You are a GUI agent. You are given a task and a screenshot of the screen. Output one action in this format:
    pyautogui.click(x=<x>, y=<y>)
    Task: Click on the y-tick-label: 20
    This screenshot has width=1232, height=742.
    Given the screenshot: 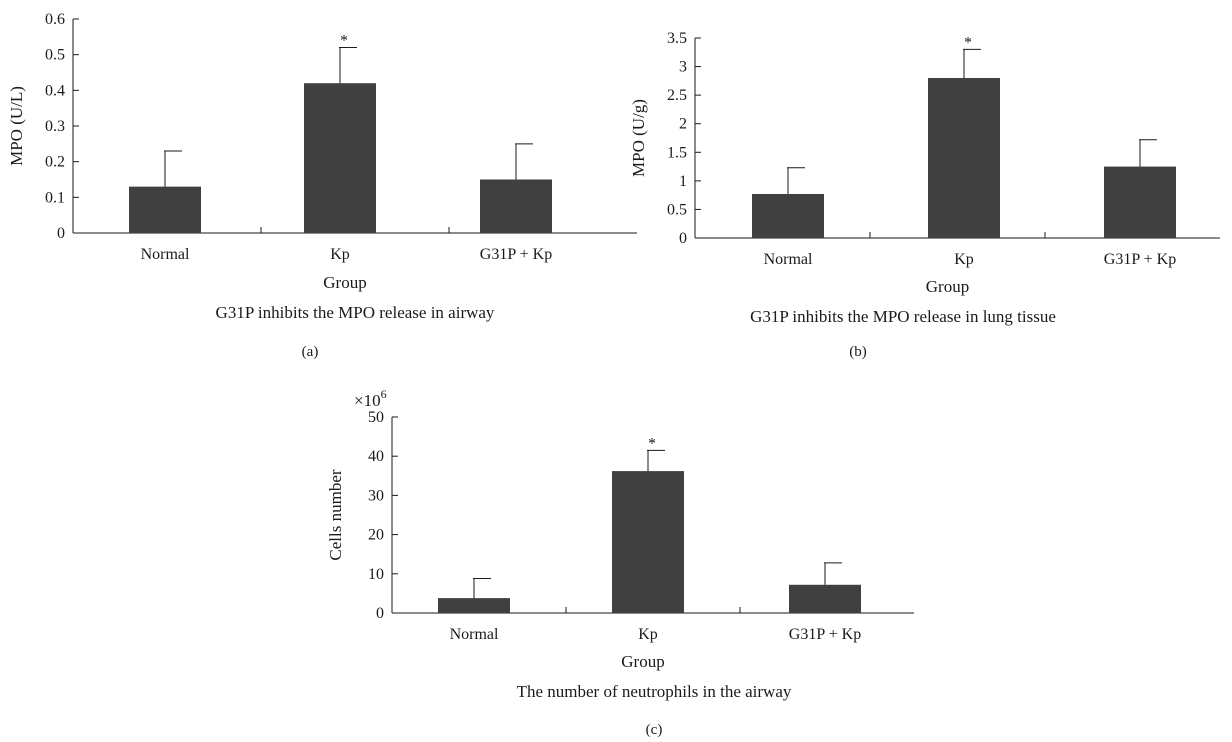 What is the action you would take?
    pyautogui.click(x=376, y=535)
    